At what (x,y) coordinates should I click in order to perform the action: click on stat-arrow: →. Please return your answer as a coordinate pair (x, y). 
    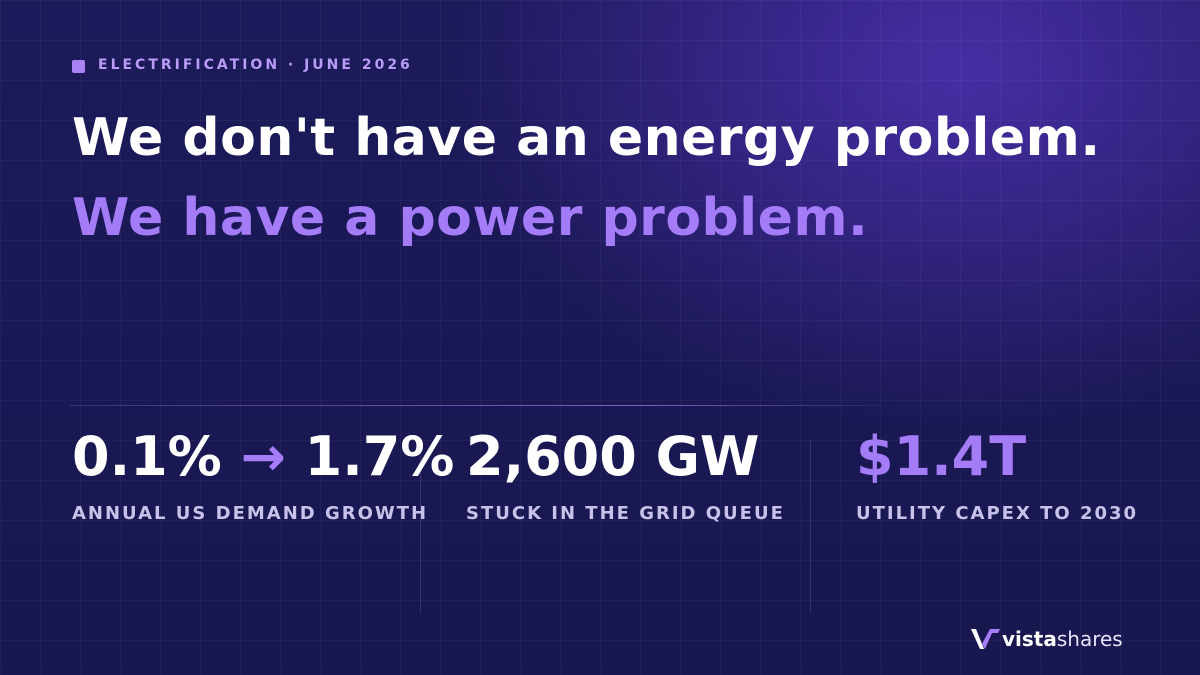
    Looking at the image, I should click on (263, 456).